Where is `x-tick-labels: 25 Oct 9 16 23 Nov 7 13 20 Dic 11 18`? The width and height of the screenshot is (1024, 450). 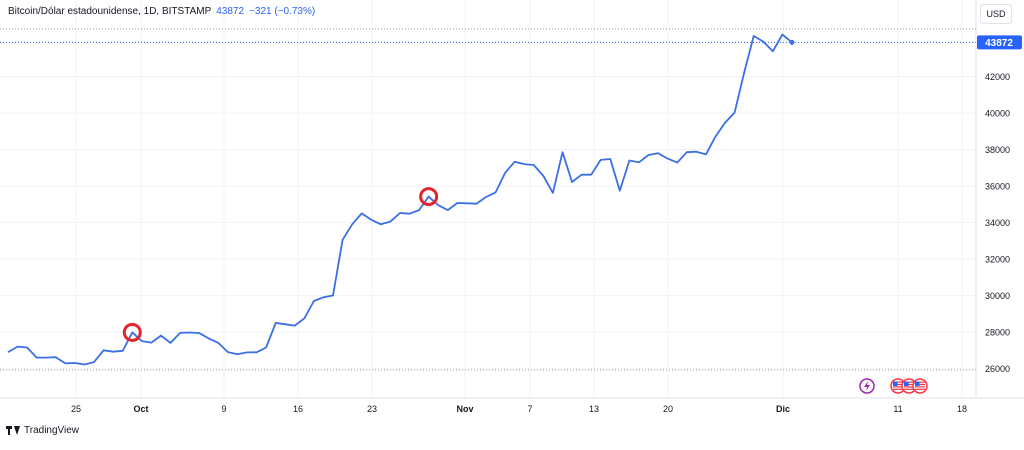
x-tick-labels: 25 Oct 9 16 23 Nov 7 13 20 Dic 11 18 is located at coordinates (519, 409).